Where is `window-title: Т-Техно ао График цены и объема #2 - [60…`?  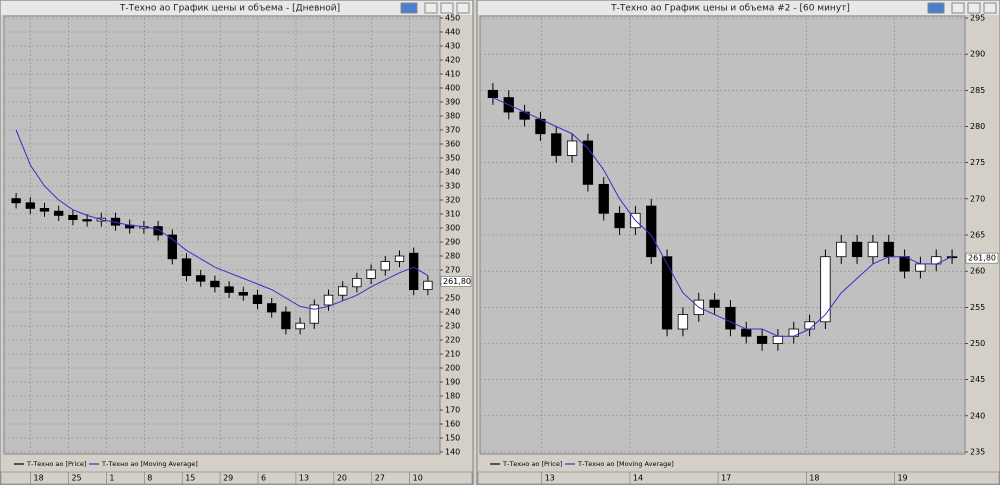
window-title: Т-Техно ао График цены и объема #2 - [60… is located at coordinates (730, 9).